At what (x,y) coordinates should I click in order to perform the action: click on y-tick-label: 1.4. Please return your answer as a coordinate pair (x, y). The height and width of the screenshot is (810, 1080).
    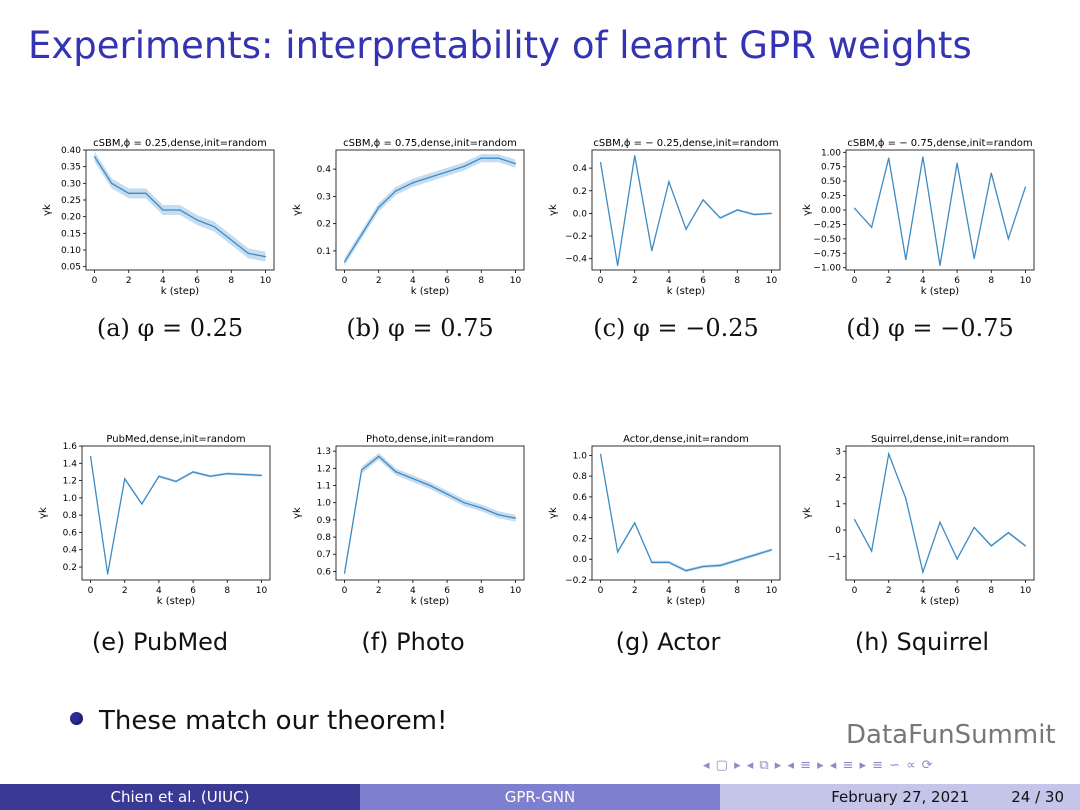
    Looking at the image, I should click on (70, 464).